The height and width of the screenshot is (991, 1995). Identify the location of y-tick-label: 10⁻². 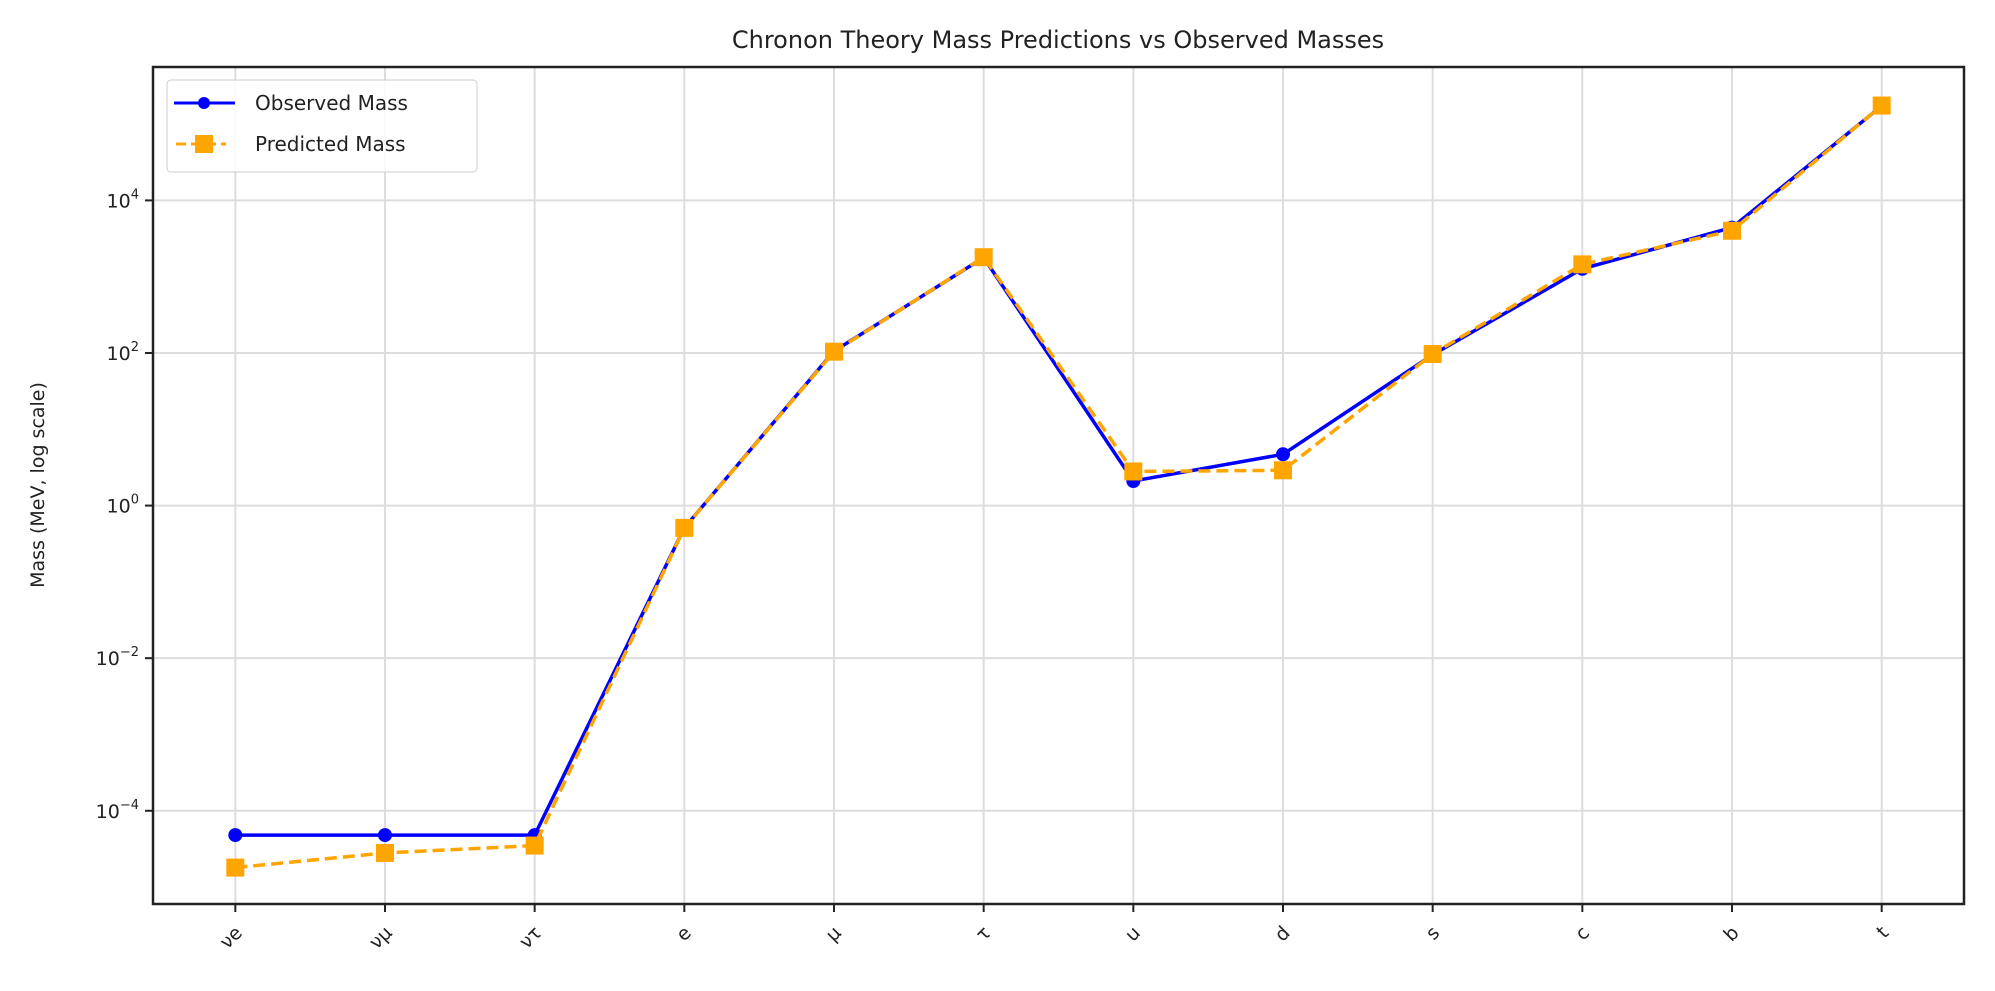
(117, 657).